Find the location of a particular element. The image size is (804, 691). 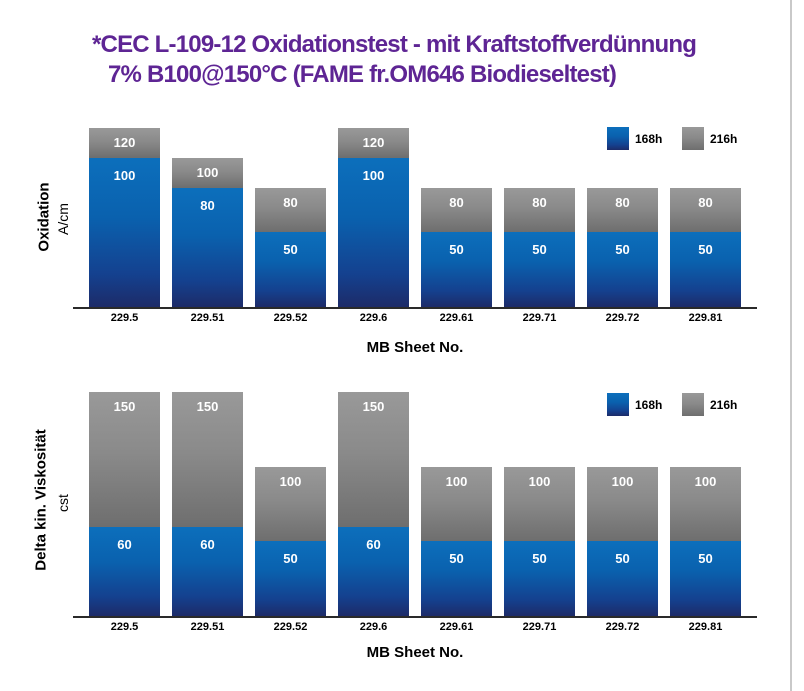

bar-value-168h: 80 is located at coordinates (207, 205).